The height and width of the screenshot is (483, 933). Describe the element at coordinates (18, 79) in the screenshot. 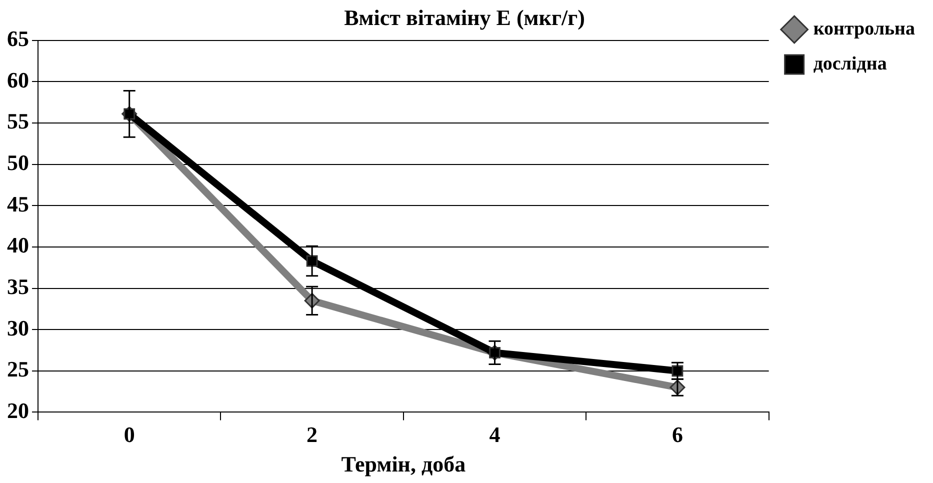

I see `y-tick-label: 60` at that location.